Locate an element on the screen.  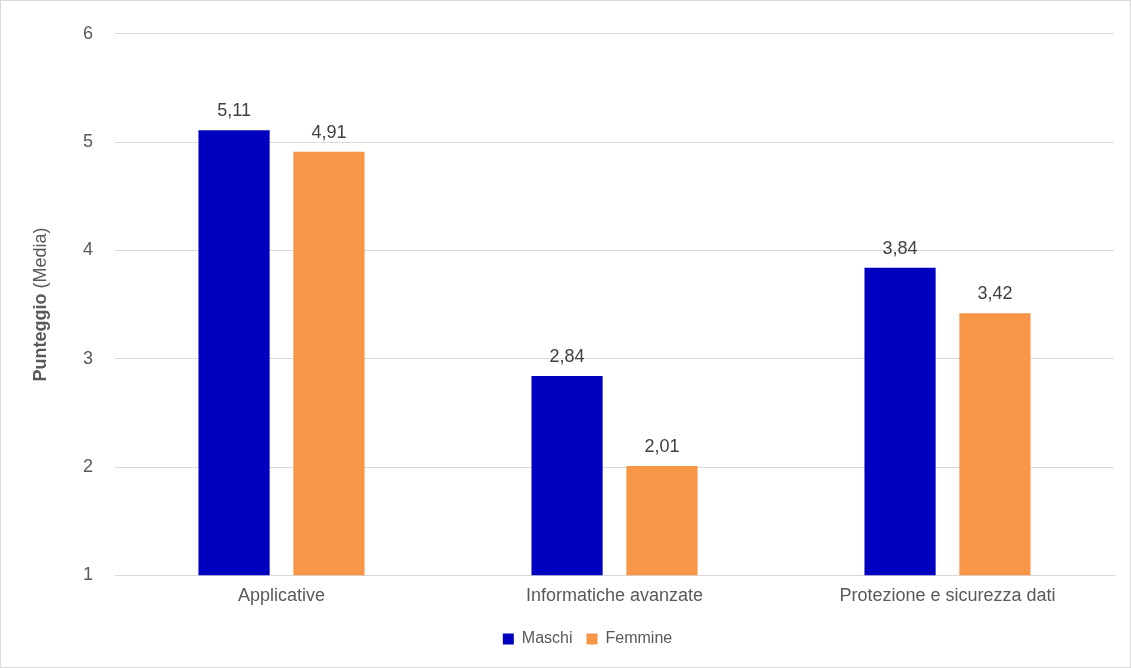
x-tick-label: Applicative is located at coordinates (281, 595).